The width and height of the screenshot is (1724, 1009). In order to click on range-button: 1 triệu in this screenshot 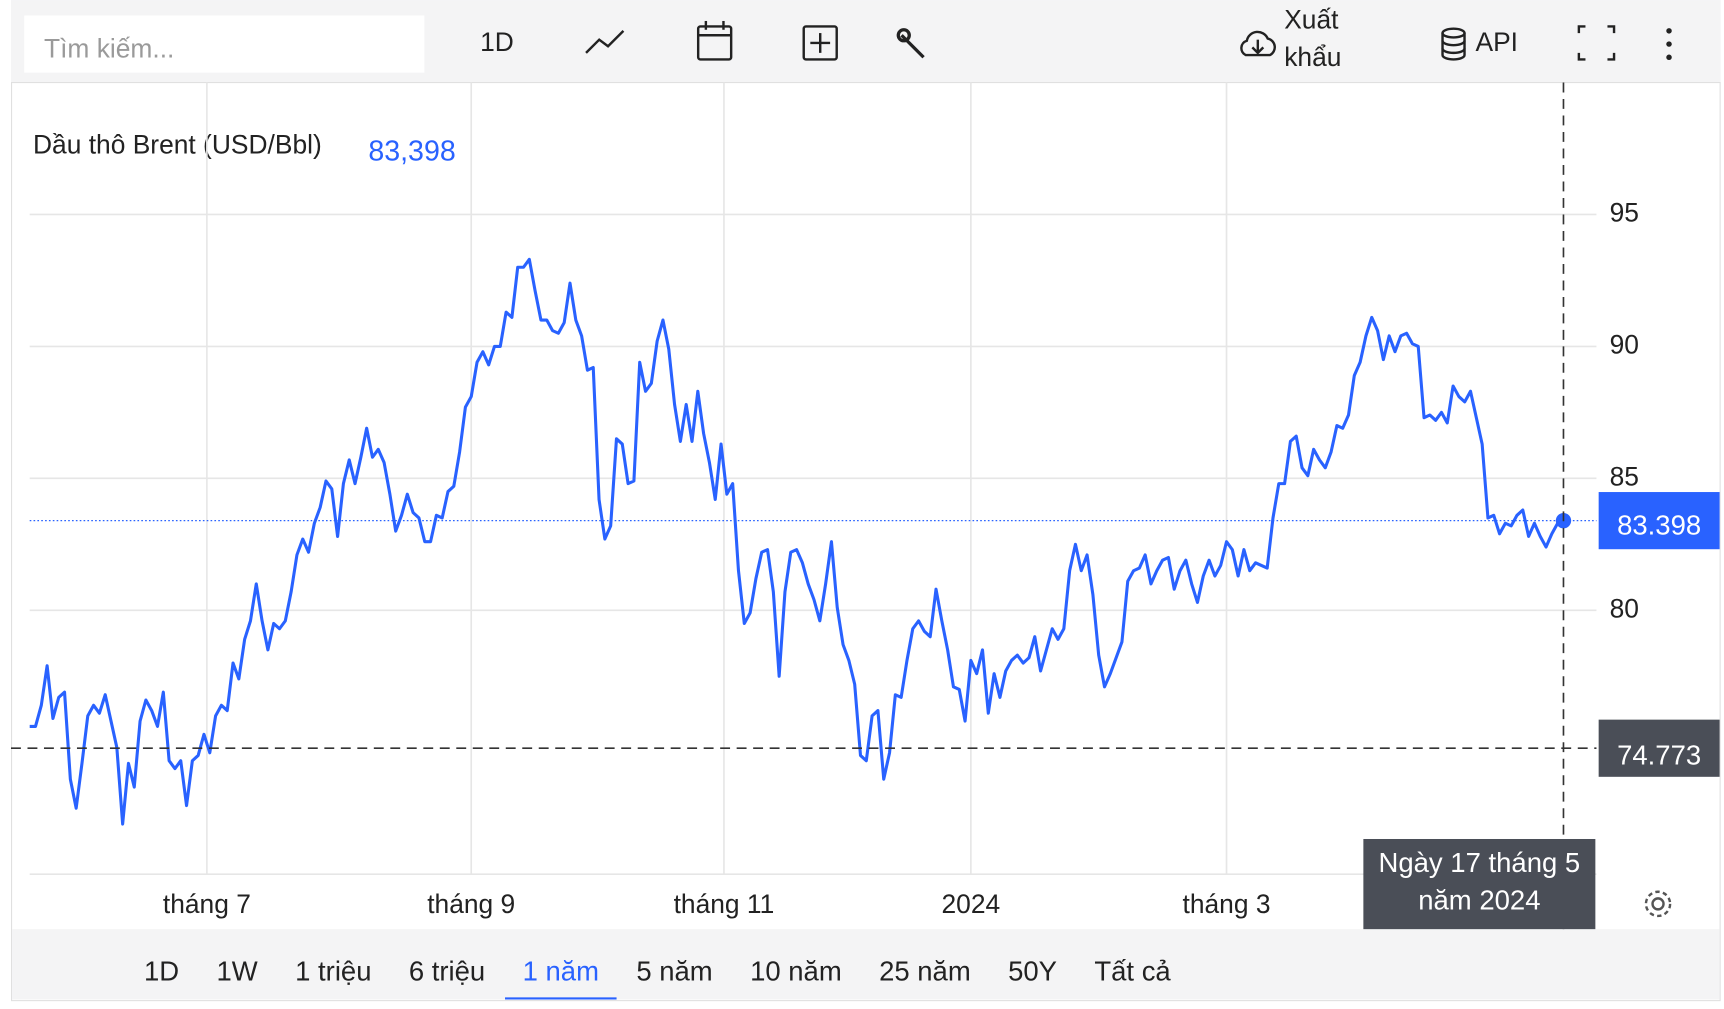, I will do `click(333, 970)`.